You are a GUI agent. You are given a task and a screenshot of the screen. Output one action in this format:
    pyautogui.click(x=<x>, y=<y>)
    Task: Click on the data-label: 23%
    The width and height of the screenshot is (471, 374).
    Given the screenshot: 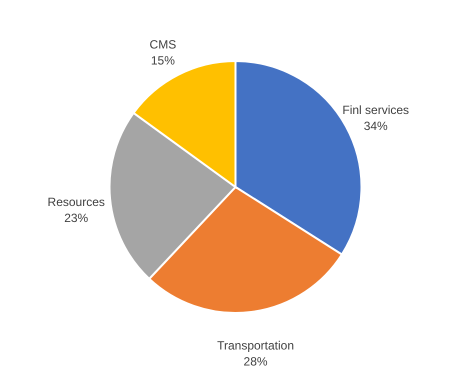 What is the action you would take?
    pyautogui.click(x=76, y=218)
    